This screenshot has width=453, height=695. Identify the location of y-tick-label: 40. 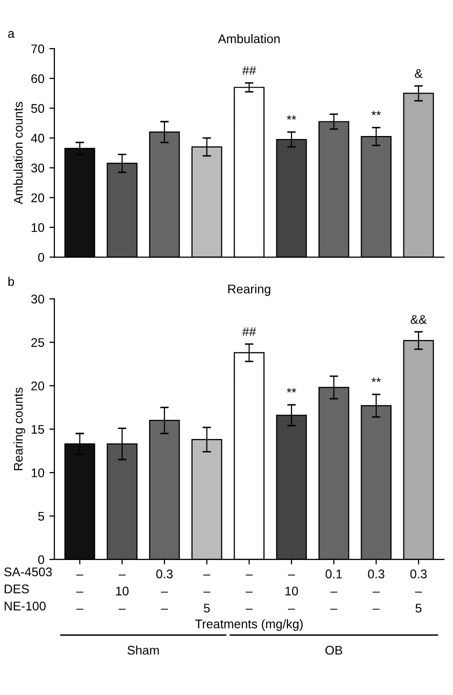
(37, 138).